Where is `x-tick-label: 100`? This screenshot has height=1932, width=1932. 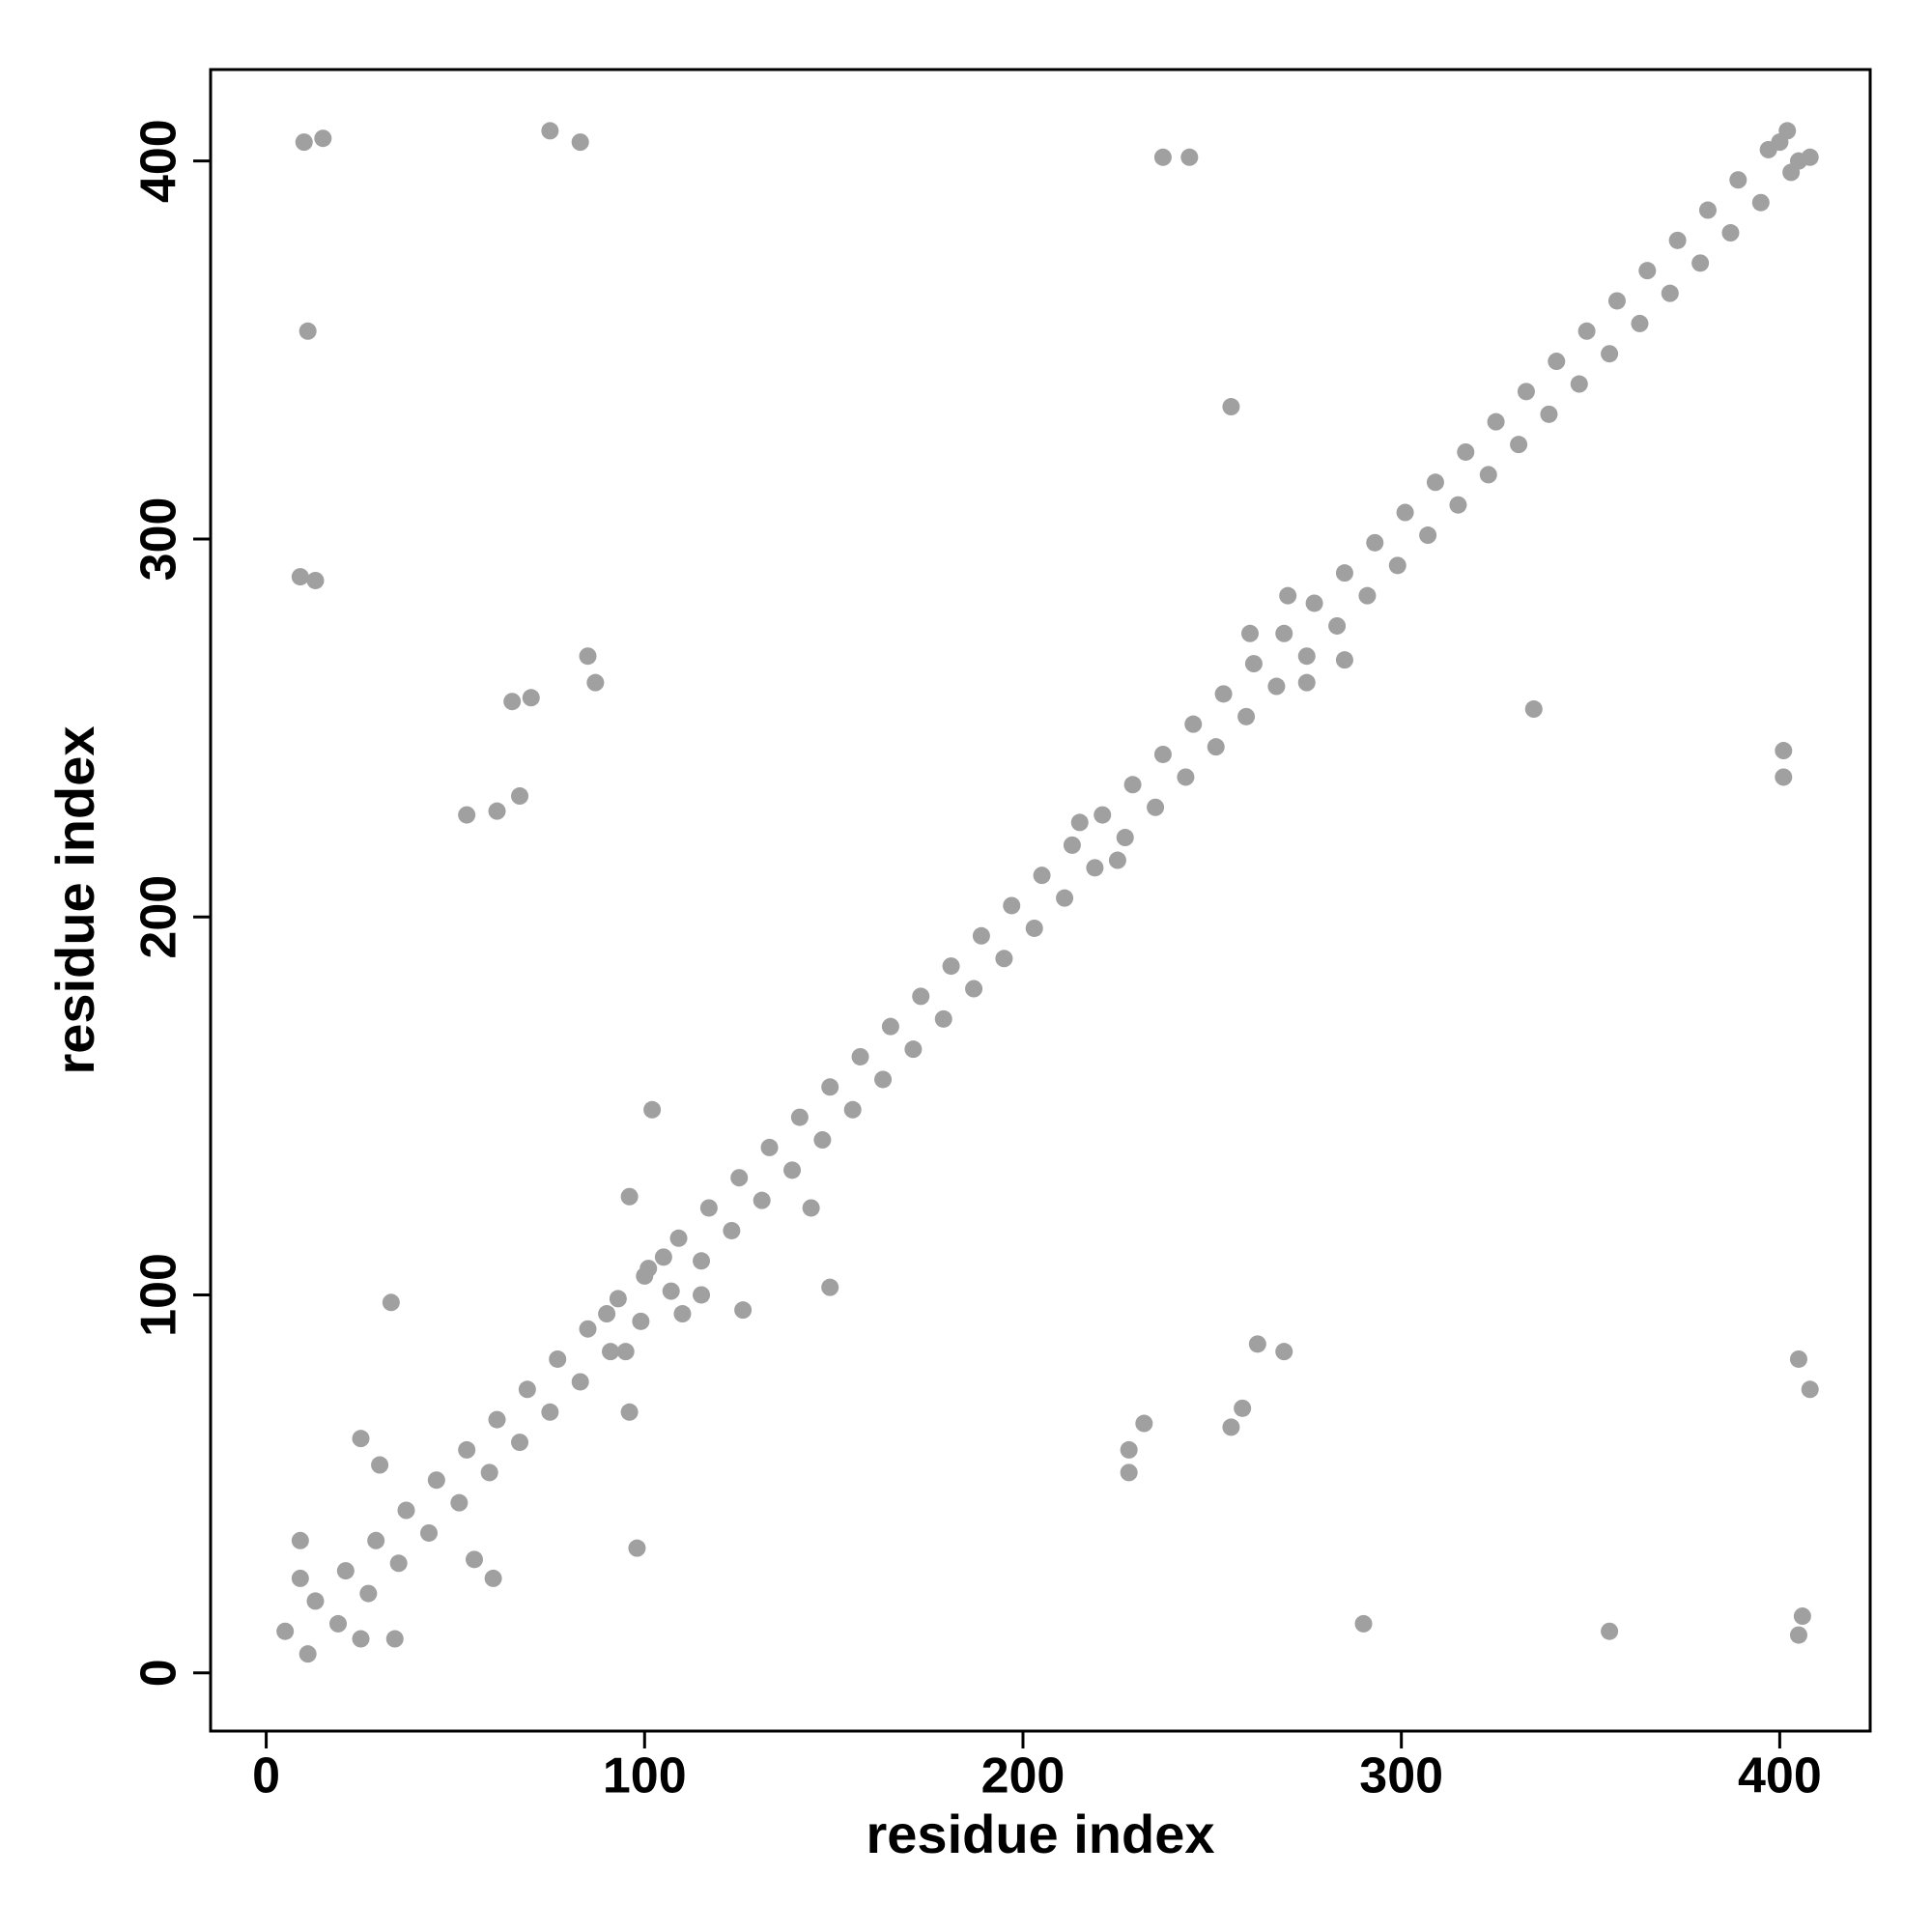
x-tick-label: 100 is located at coordinates (645, 1776).